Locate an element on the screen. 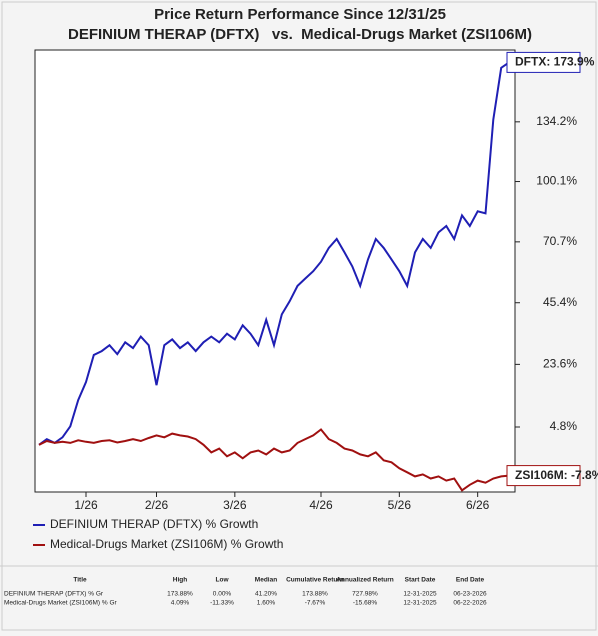  y-tick-label: 4.8% is located at coordinates (564, 426).